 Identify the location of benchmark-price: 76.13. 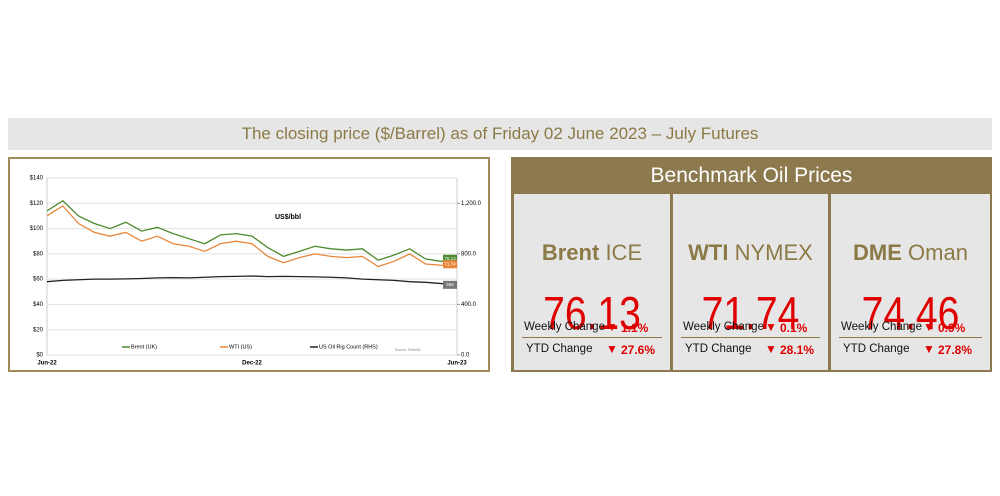
(592, 313).